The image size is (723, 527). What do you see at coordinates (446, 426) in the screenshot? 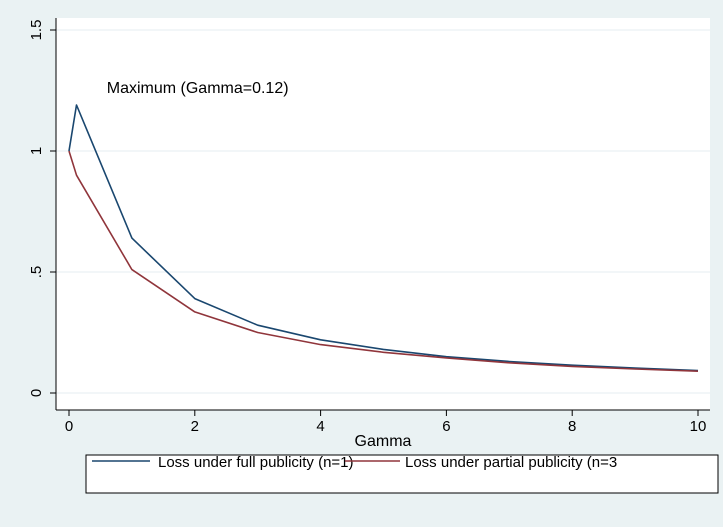
I see `x-tick-label: 6` at bounding box center [446, 426].